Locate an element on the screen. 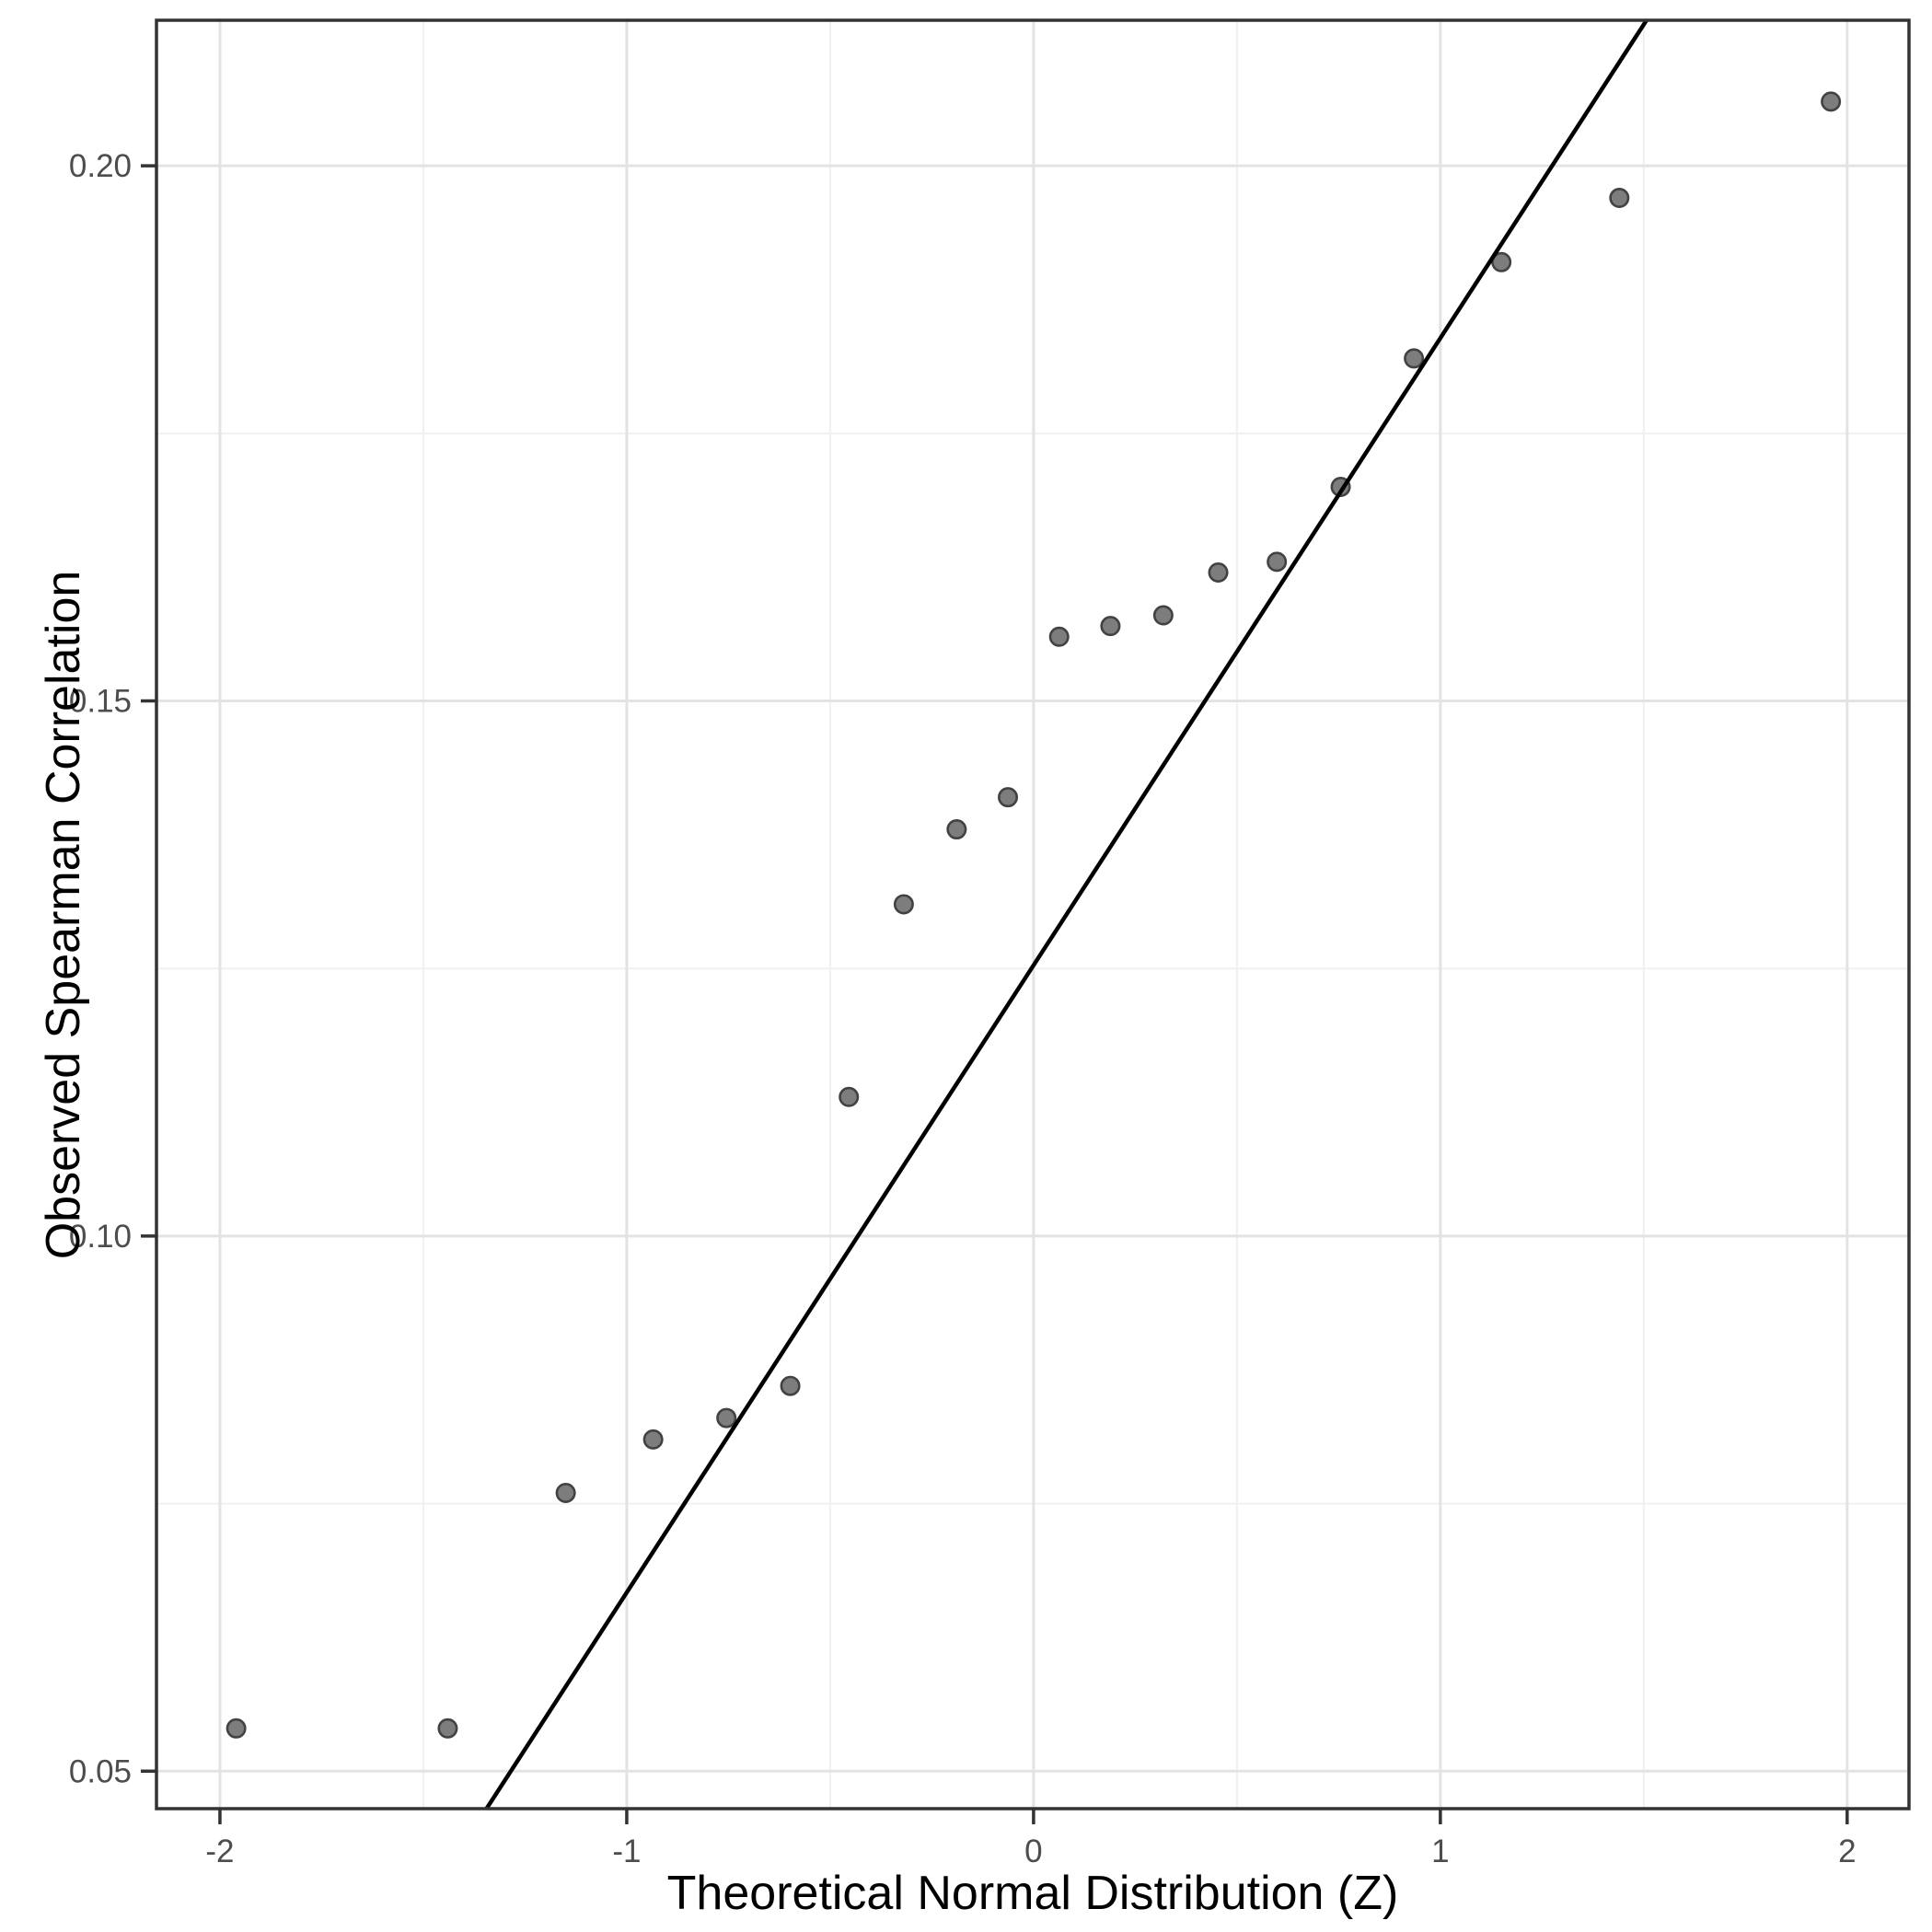 This screenshot has height=1932, width=1932. y-tick-label: 0.05 is located at coordinates (101, 1771).